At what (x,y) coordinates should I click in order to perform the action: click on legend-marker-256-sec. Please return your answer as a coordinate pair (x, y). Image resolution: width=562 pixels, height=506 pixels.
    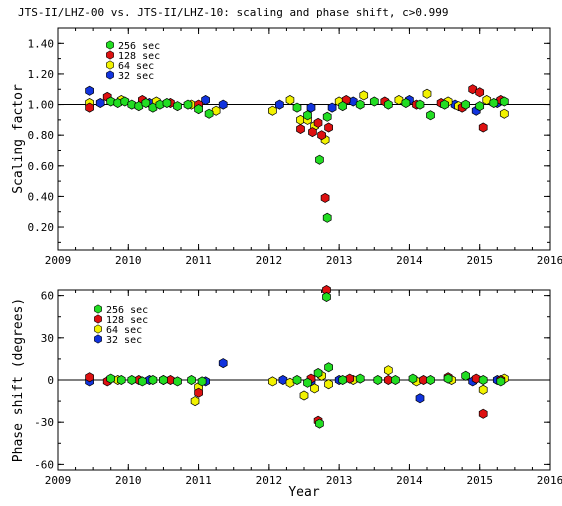
    Looking at the image, I should click on (98, 309).